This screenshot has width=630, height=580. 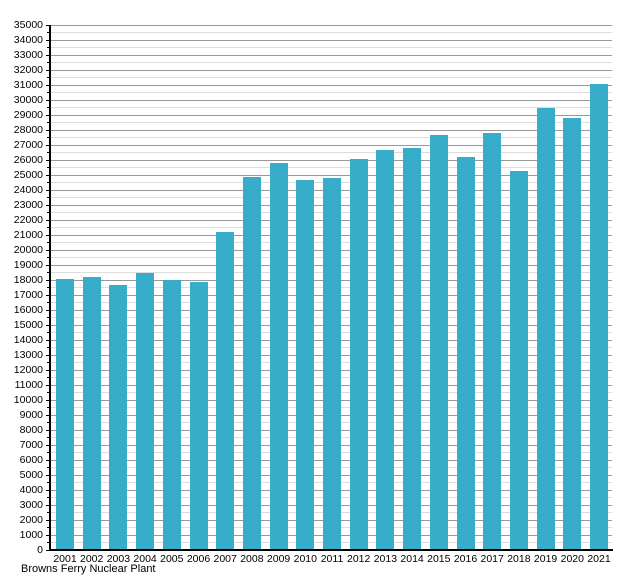 What do you see at coordinates (359, 559) in the screenshot?
I see `x-axis-label: 2012` at bounding box center [359, 559].